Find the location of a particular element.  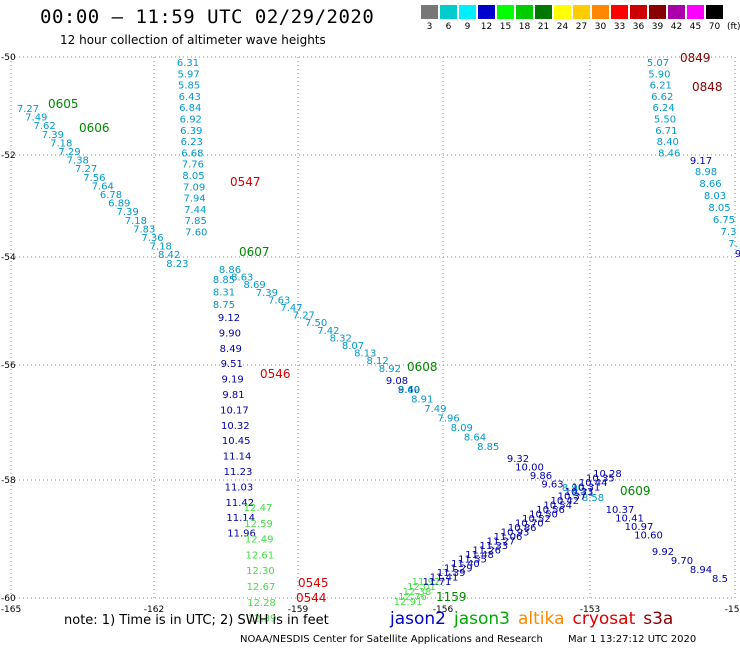

scale-label: 3 is located at coordinates (429, 27).